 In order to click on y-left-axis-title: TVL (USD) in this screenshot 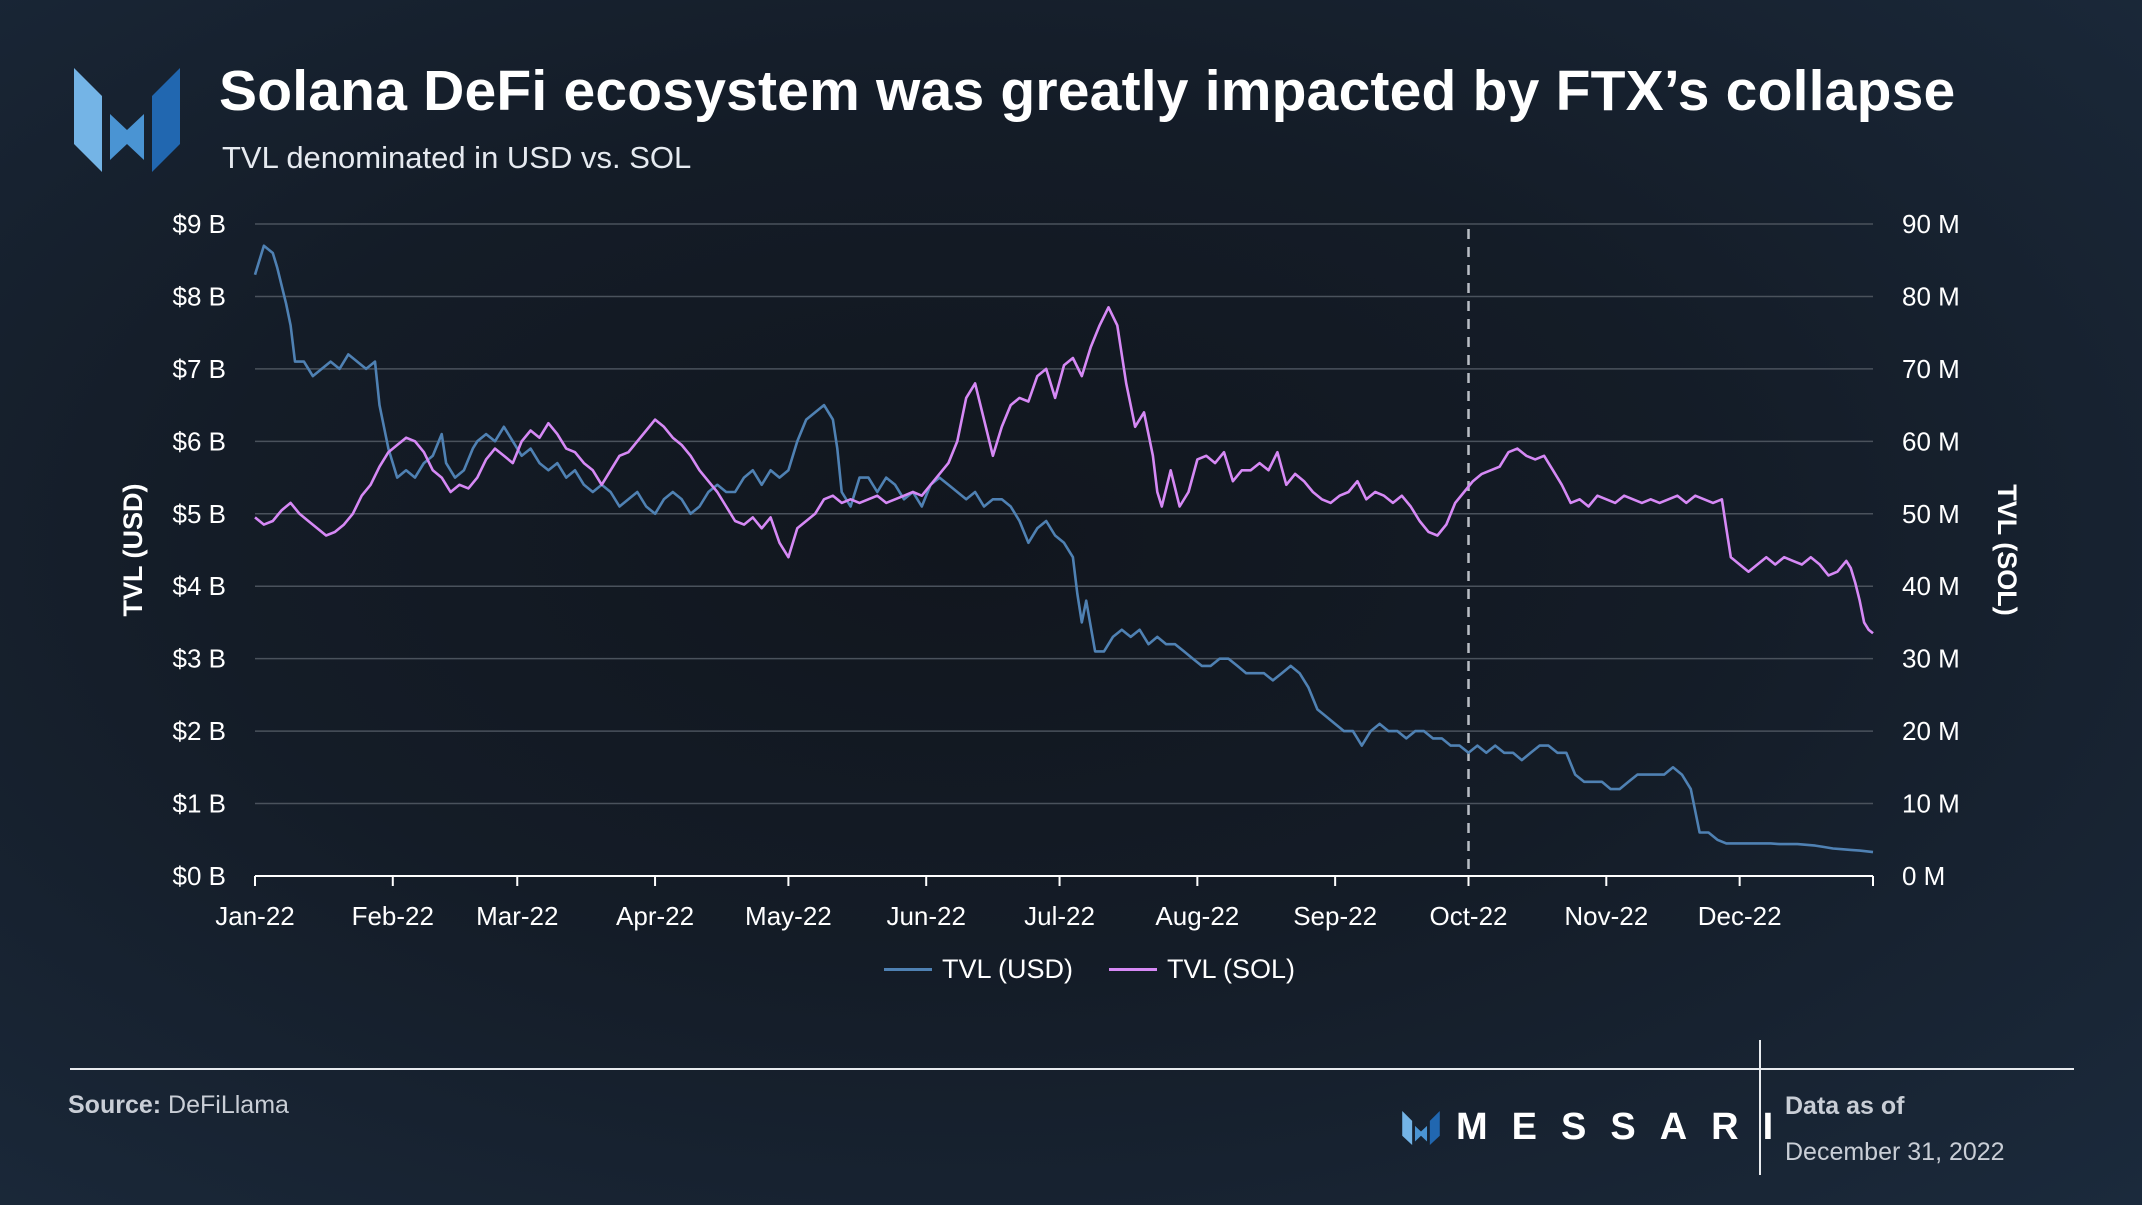, I will do `click(133, 550)`.